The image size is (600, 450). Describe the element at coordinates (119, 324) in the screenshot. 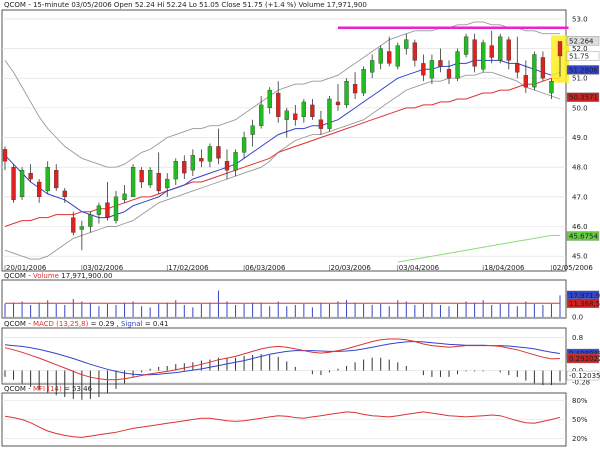

I see `macd-comma: ,` at that location.